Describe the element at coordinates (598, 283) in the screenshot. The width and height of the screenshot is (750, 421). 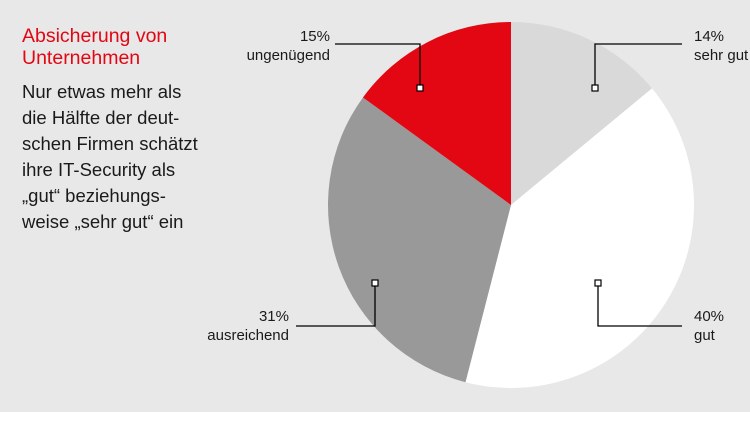
I see `leader-marker-gut` at that location.